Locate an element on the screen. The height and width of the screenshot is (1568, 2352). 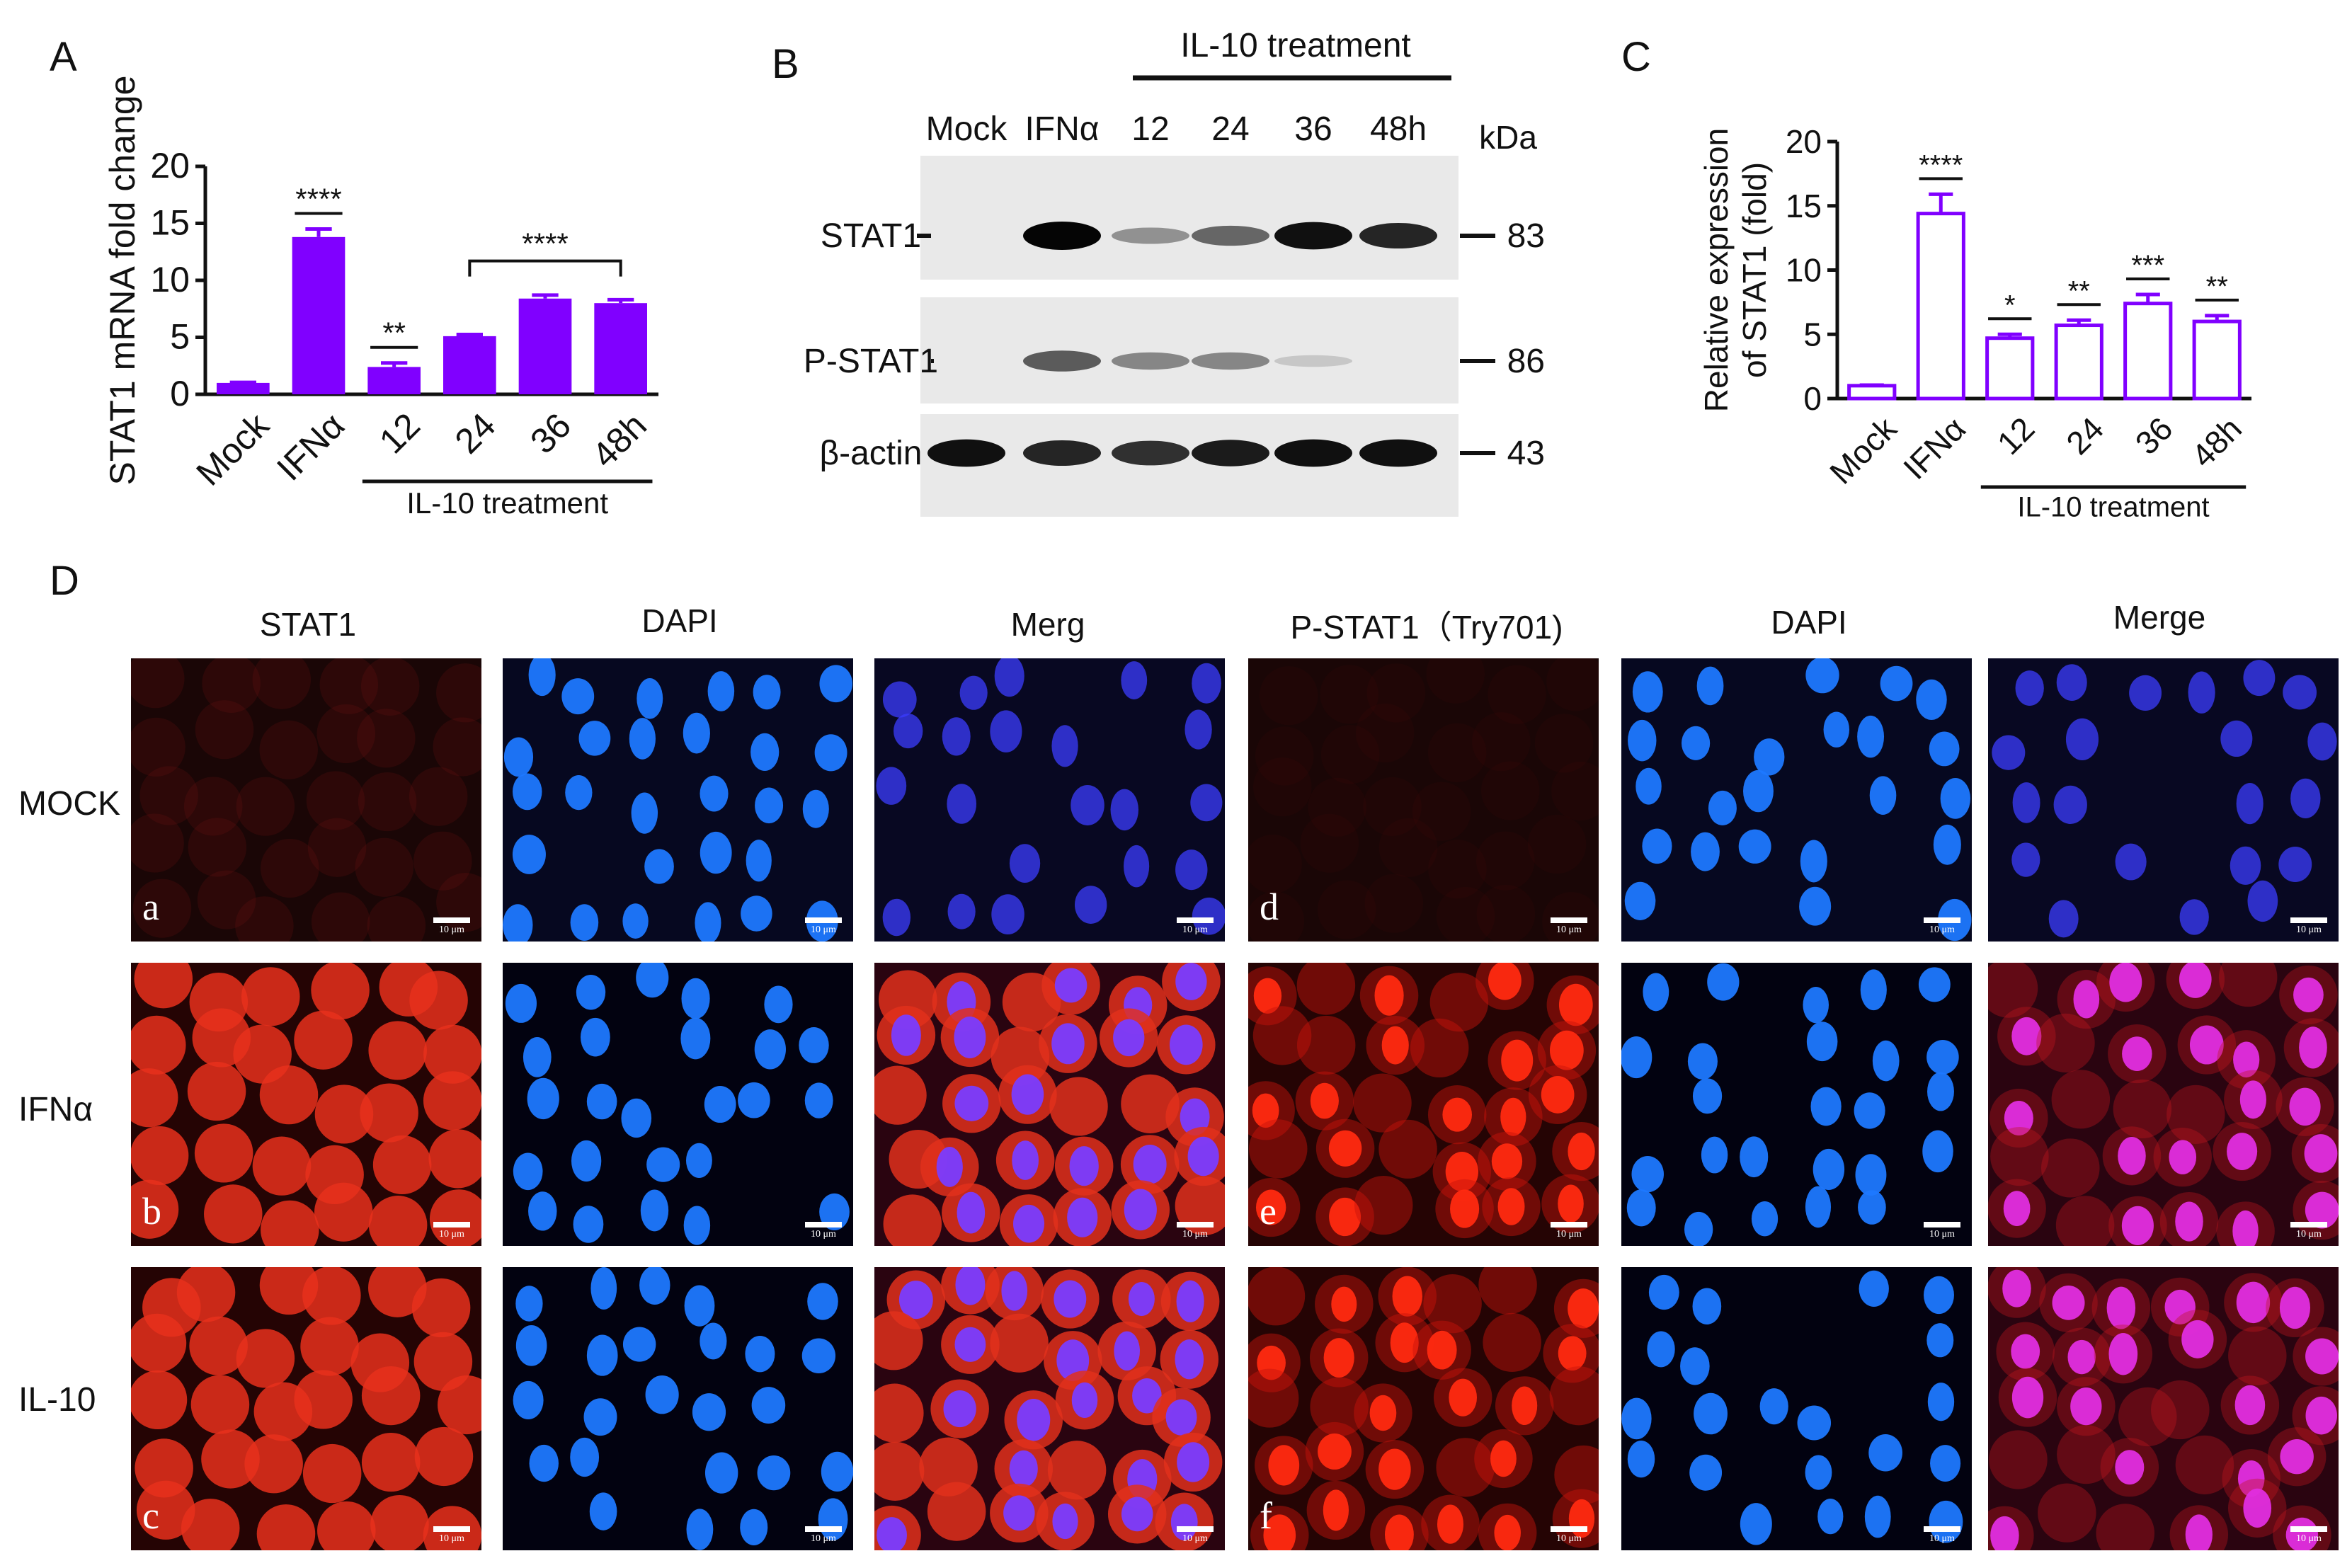
scale-bar-line is located at coordinates (2308, 1529).